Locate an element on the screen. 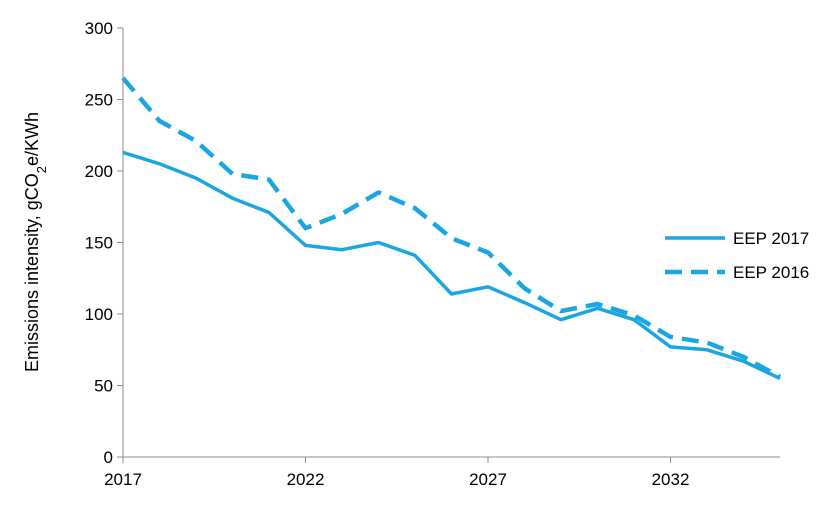 This screenshot has width=831, height=505. y-axis-ticks: 0 50 100 150 200 250 300 is located at coordinates (104, 243).